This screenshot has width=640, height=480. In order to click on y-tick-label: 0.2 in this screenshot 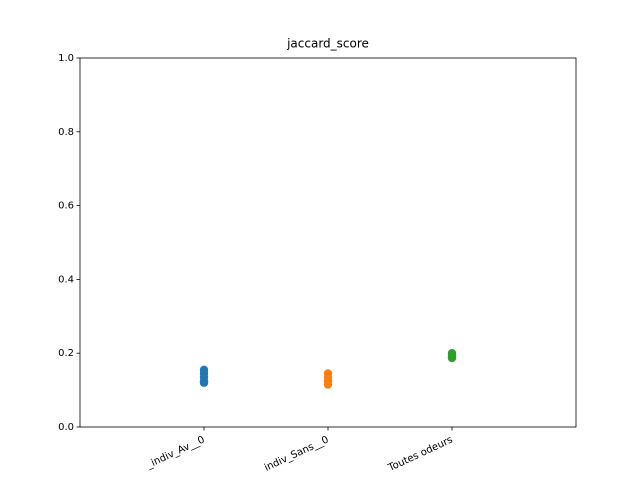, I will do `click(66, 353)`.